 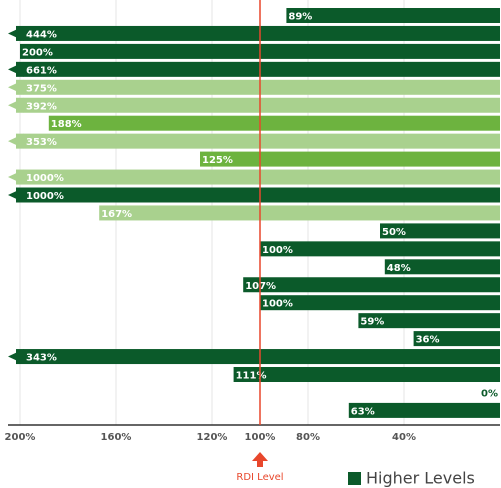 What do you see at coordinates (259, 477) in the screenshot?
I see `reference-label: RDI Level` at bounding box center [259, 477].